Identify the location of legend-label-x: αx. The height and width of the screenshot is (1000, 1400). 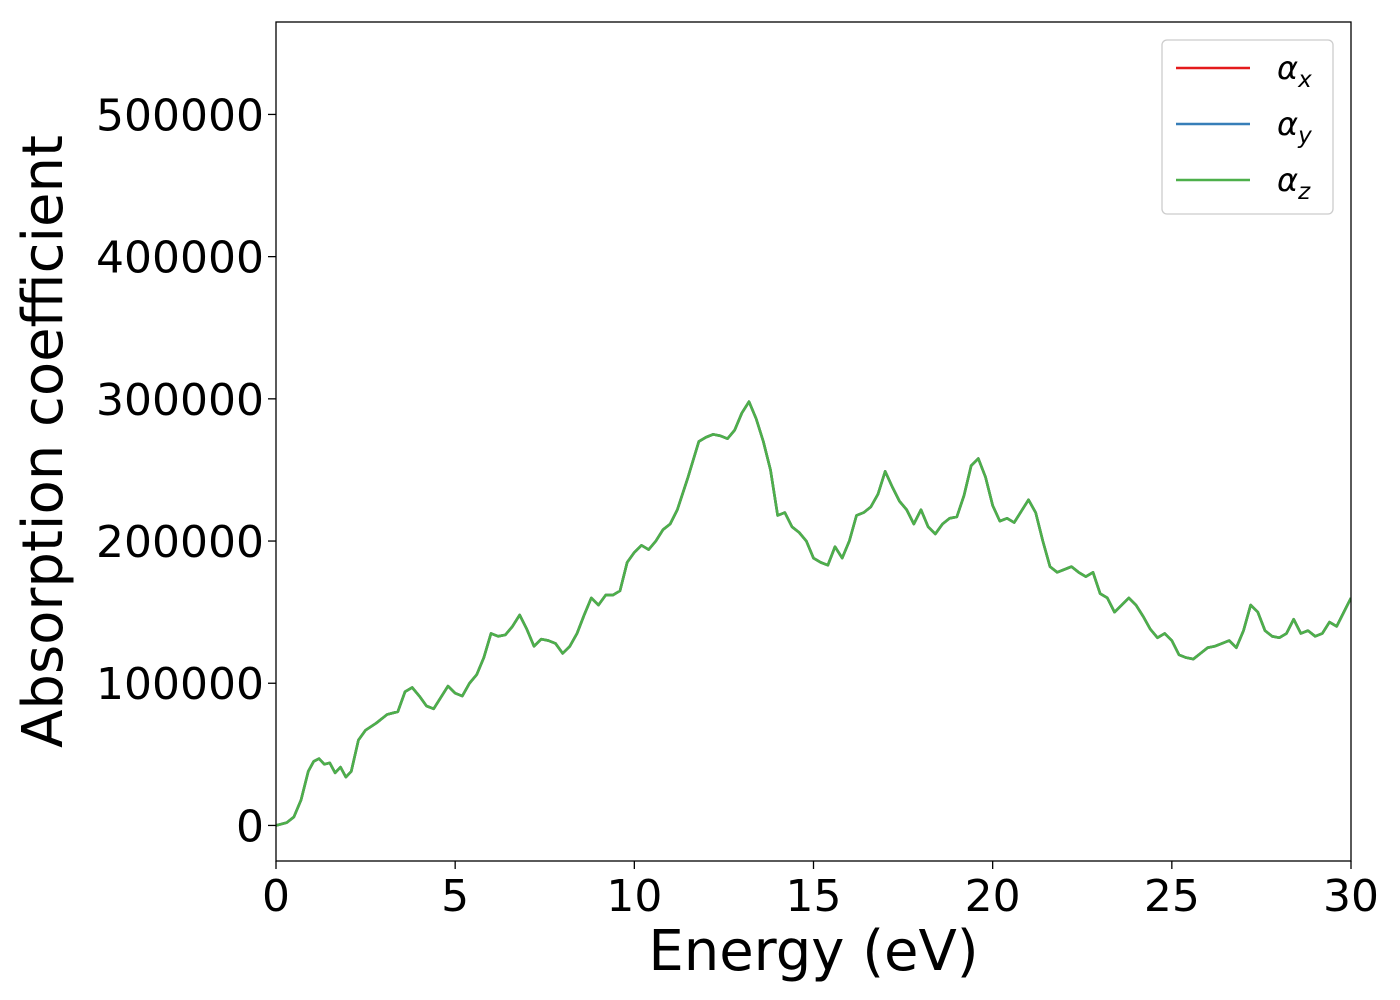
(1294, 71).